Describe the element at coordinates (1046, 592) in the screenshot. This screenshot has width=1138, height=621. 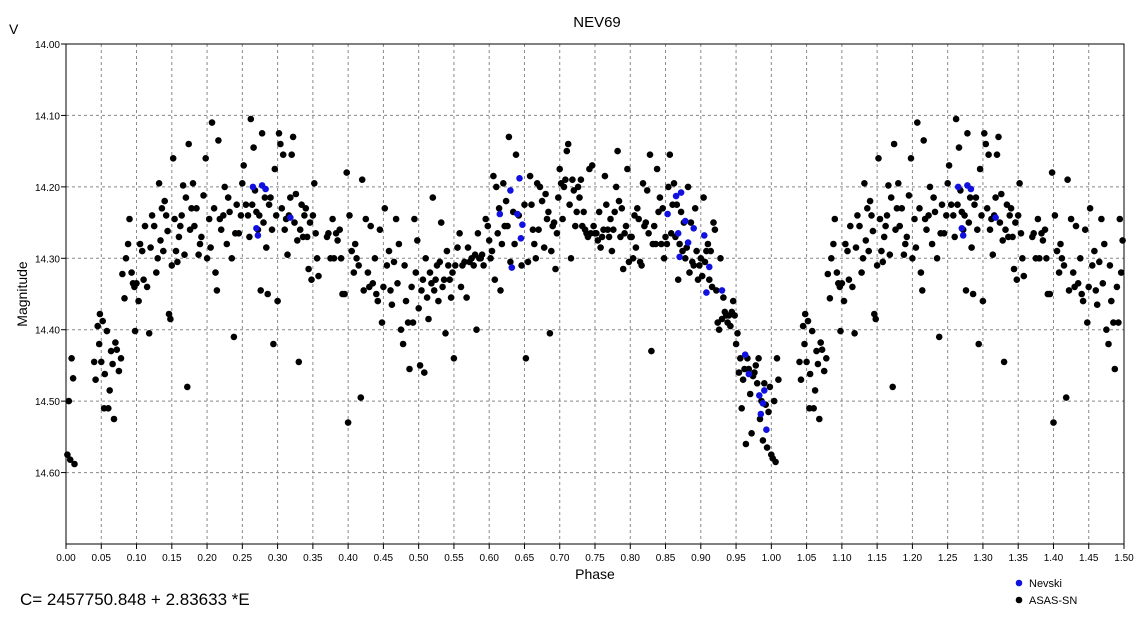
I see `legend: Nevski ASAS-SN` at that location.